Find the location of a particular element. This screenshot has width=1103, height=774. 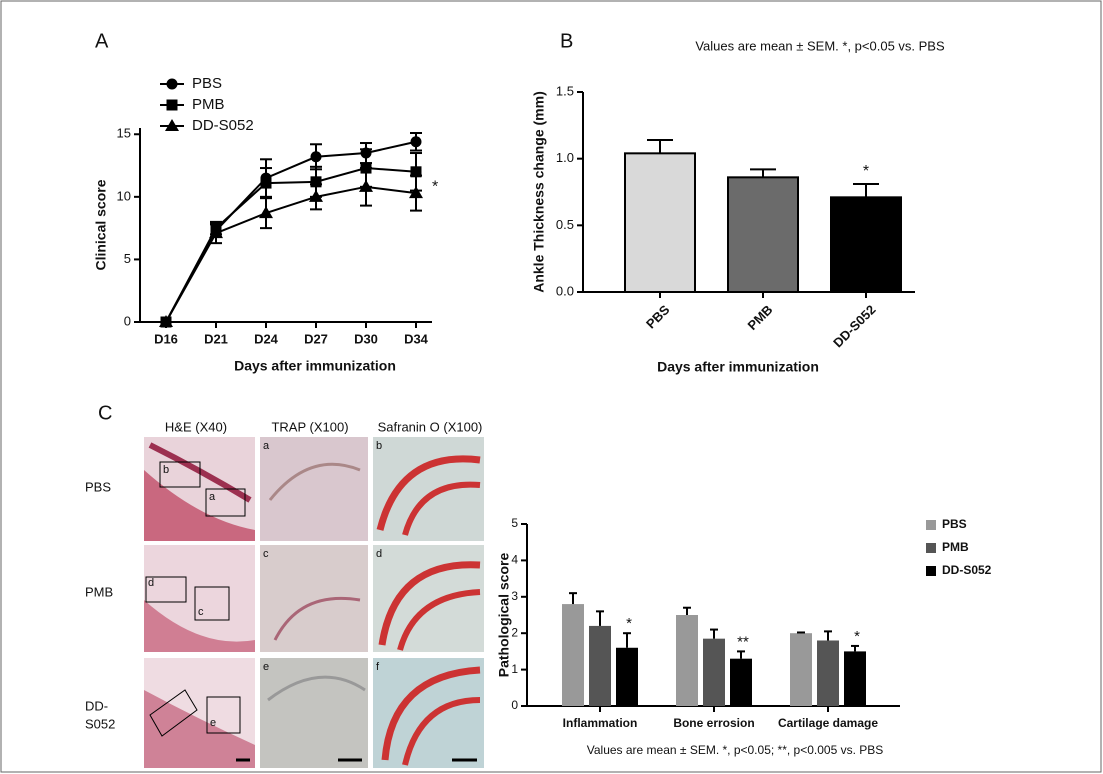

y-tick-label: 0.0 is located at coordinates (565, 290).